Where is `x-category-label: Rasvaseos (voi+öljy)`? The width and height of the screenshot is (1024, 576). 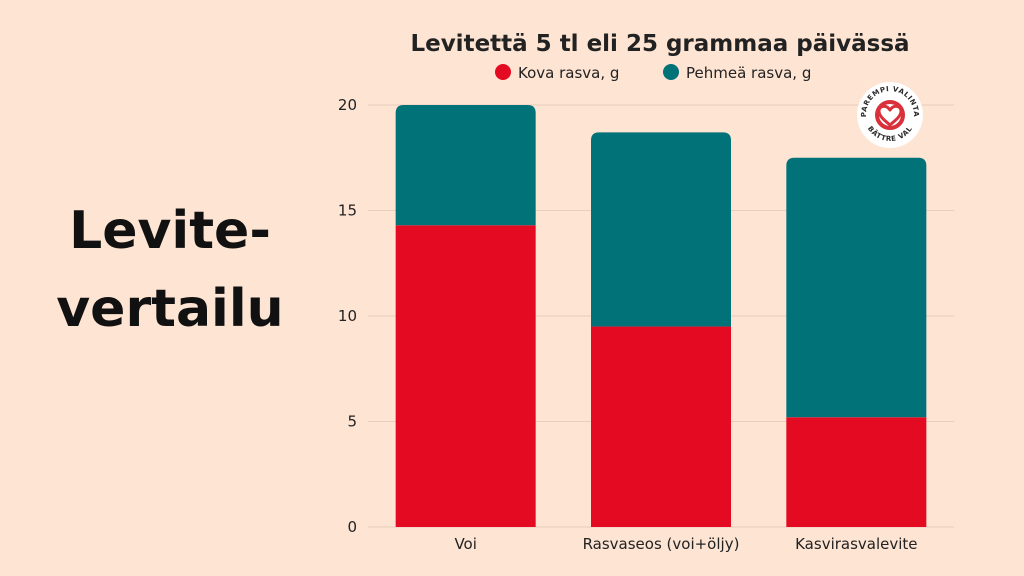 x-category-label: Rasvaseos (voi+öljy) is located at coordinates (661, 544).